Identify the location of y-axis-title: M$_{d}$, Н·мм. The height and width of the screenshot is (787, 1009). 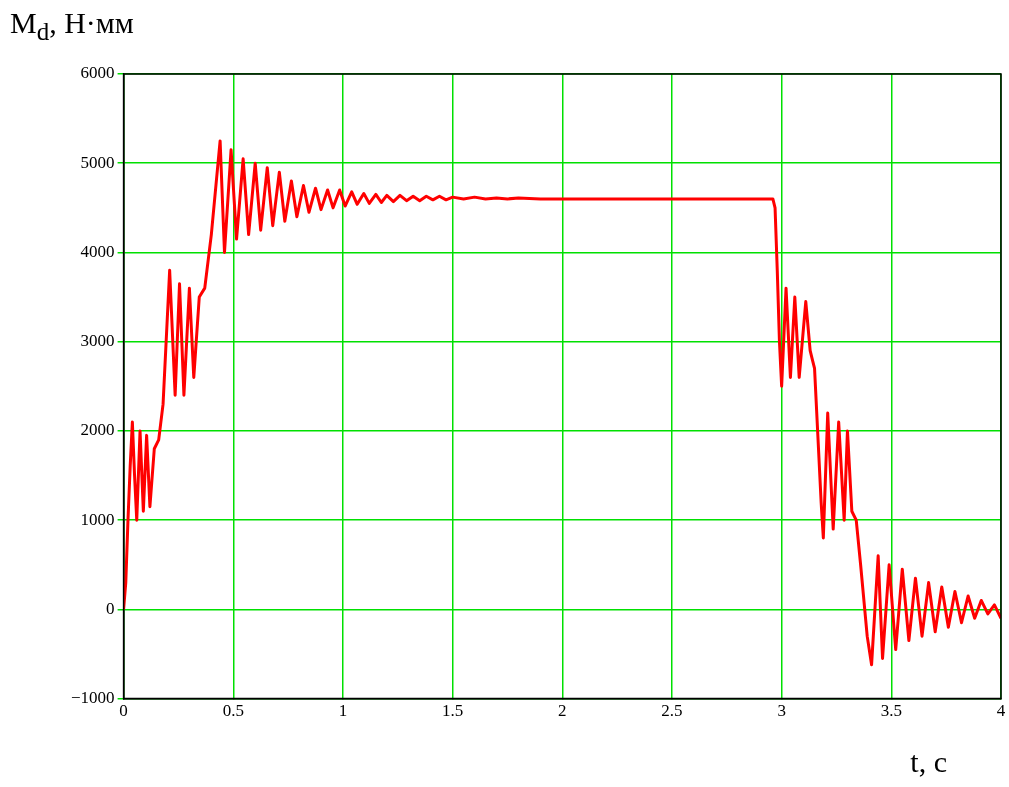
(72, 26).